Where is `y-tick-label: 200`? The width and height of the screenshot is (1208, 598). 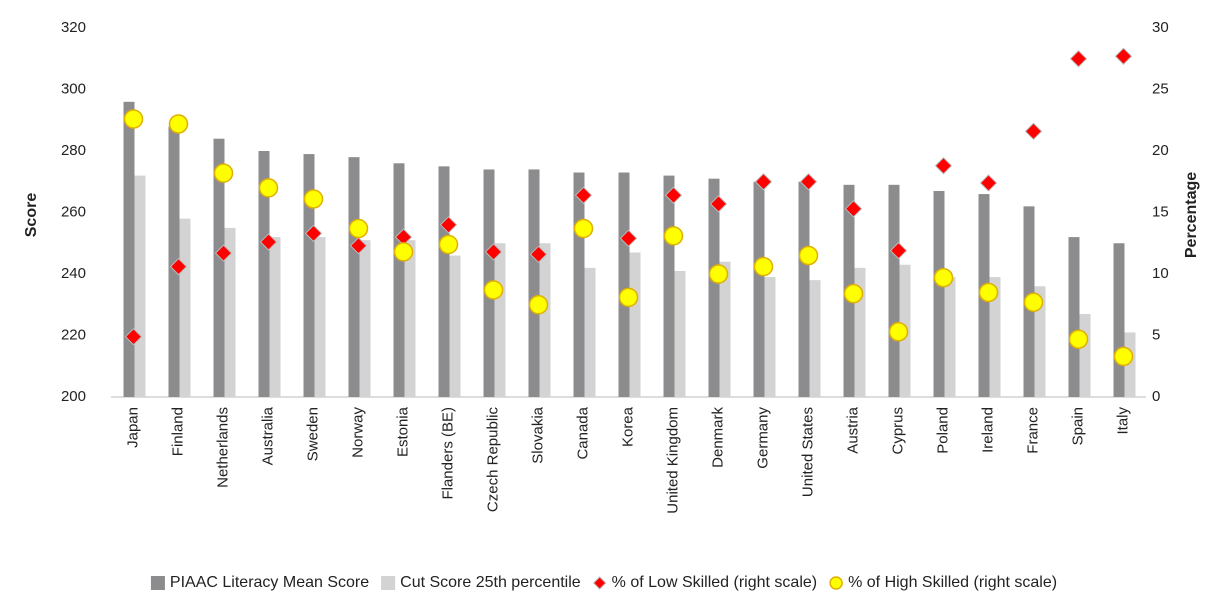
y-tick-label: 200 is located at coordinates (73, 396).